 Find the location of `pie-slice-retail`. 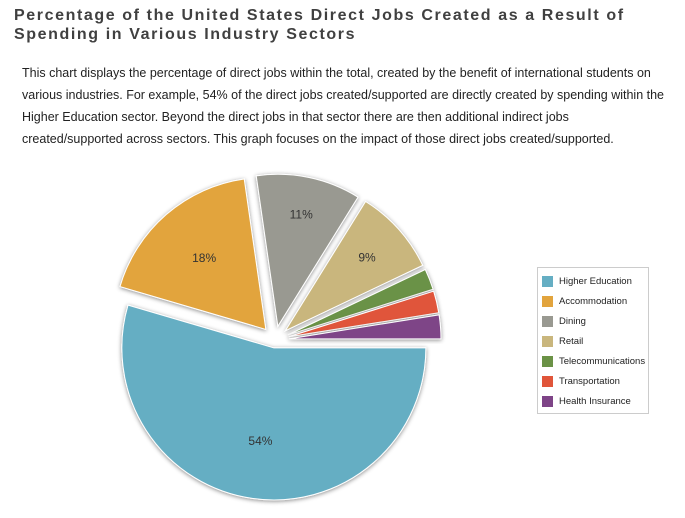

pie-slice-retail is located at coordinates (354, 266).